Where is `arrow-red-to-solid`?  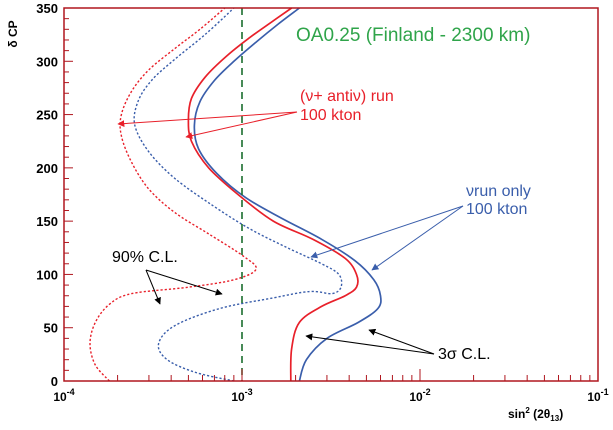
arrow-red-to-solid is located at coordinates (241, 125).